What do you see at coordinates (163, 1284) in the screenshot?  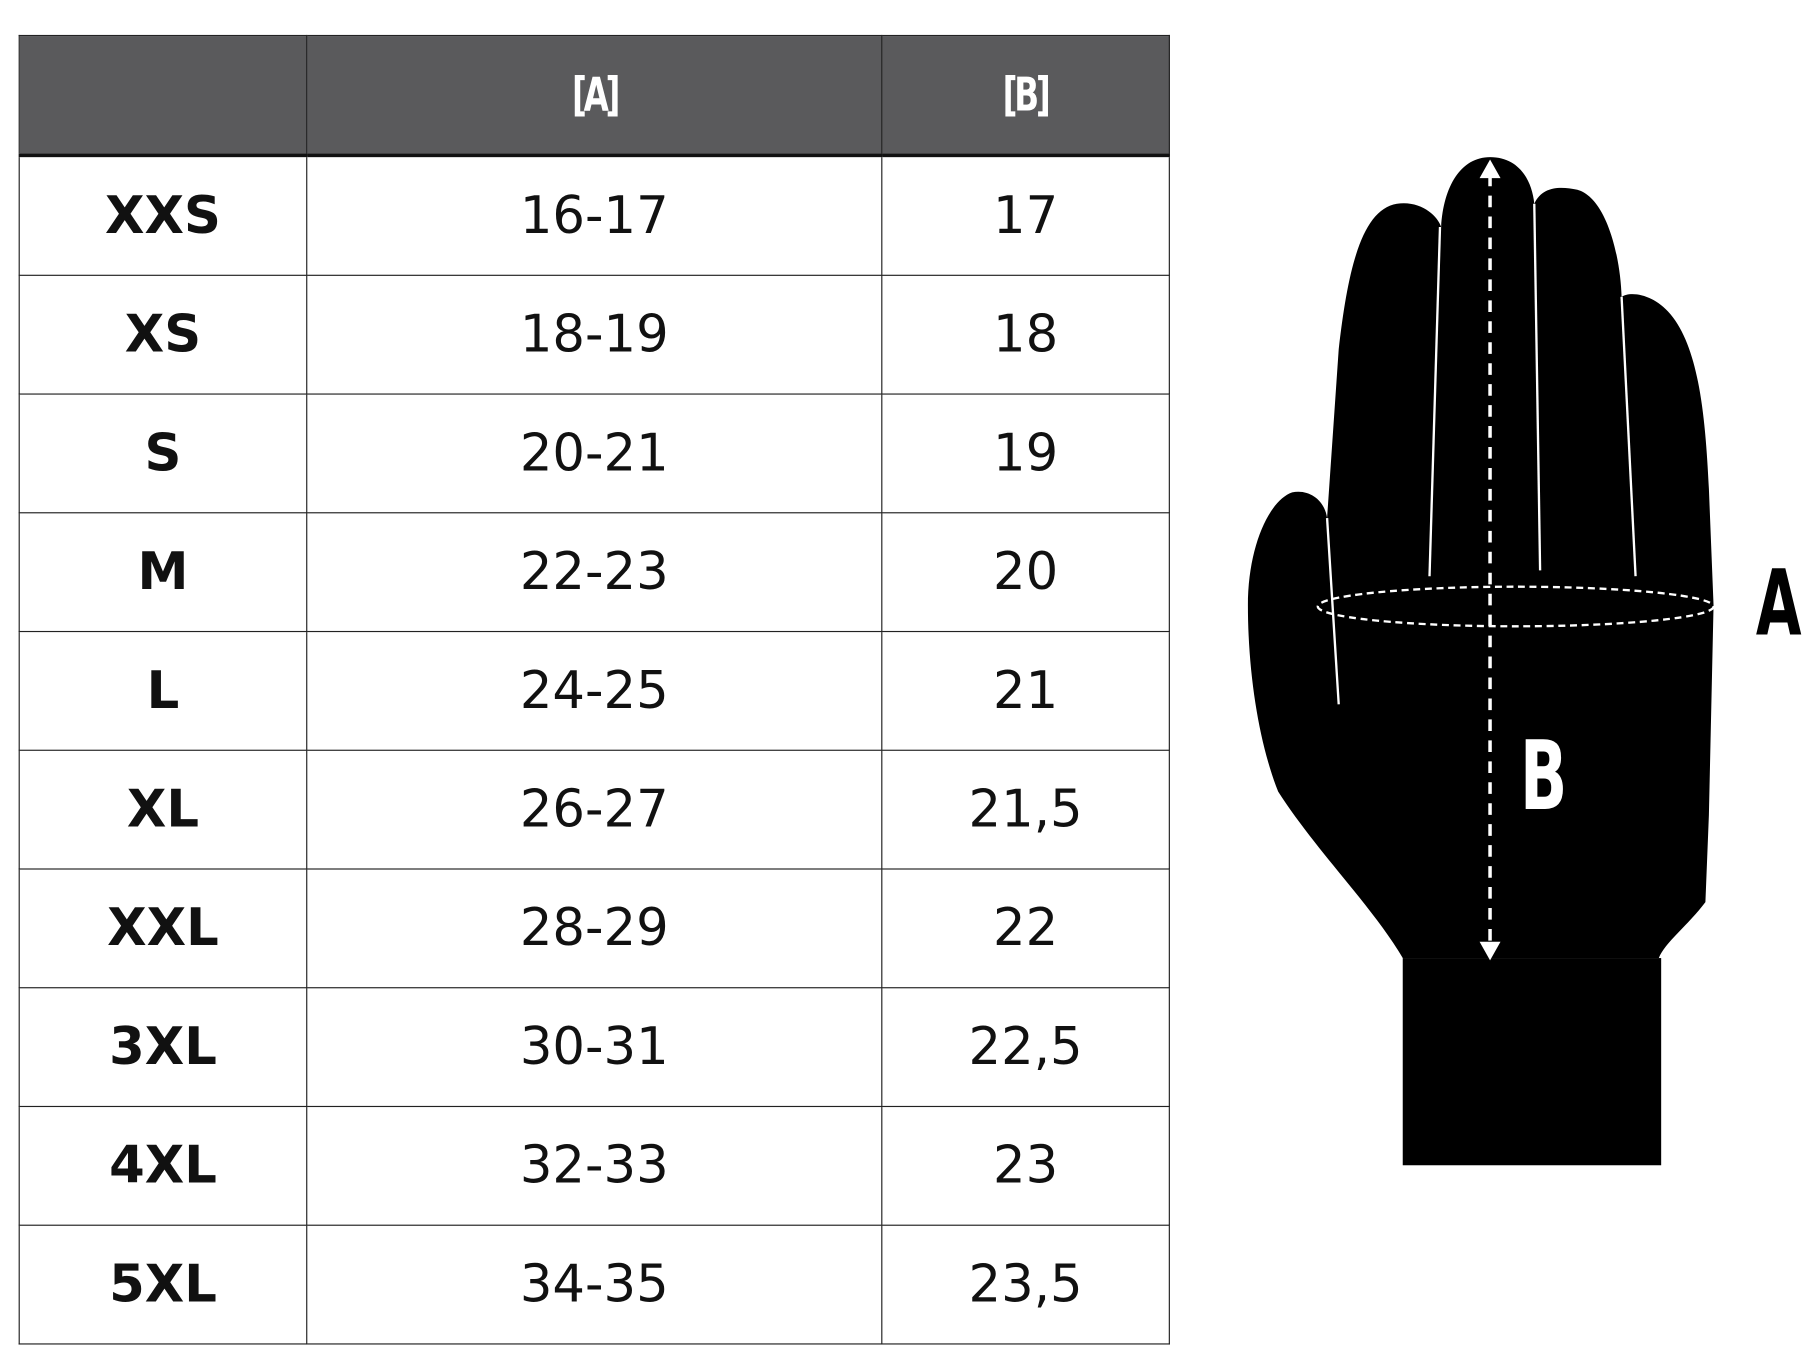 I see `size-label: 5XL` at bounding box center [163, 1284].